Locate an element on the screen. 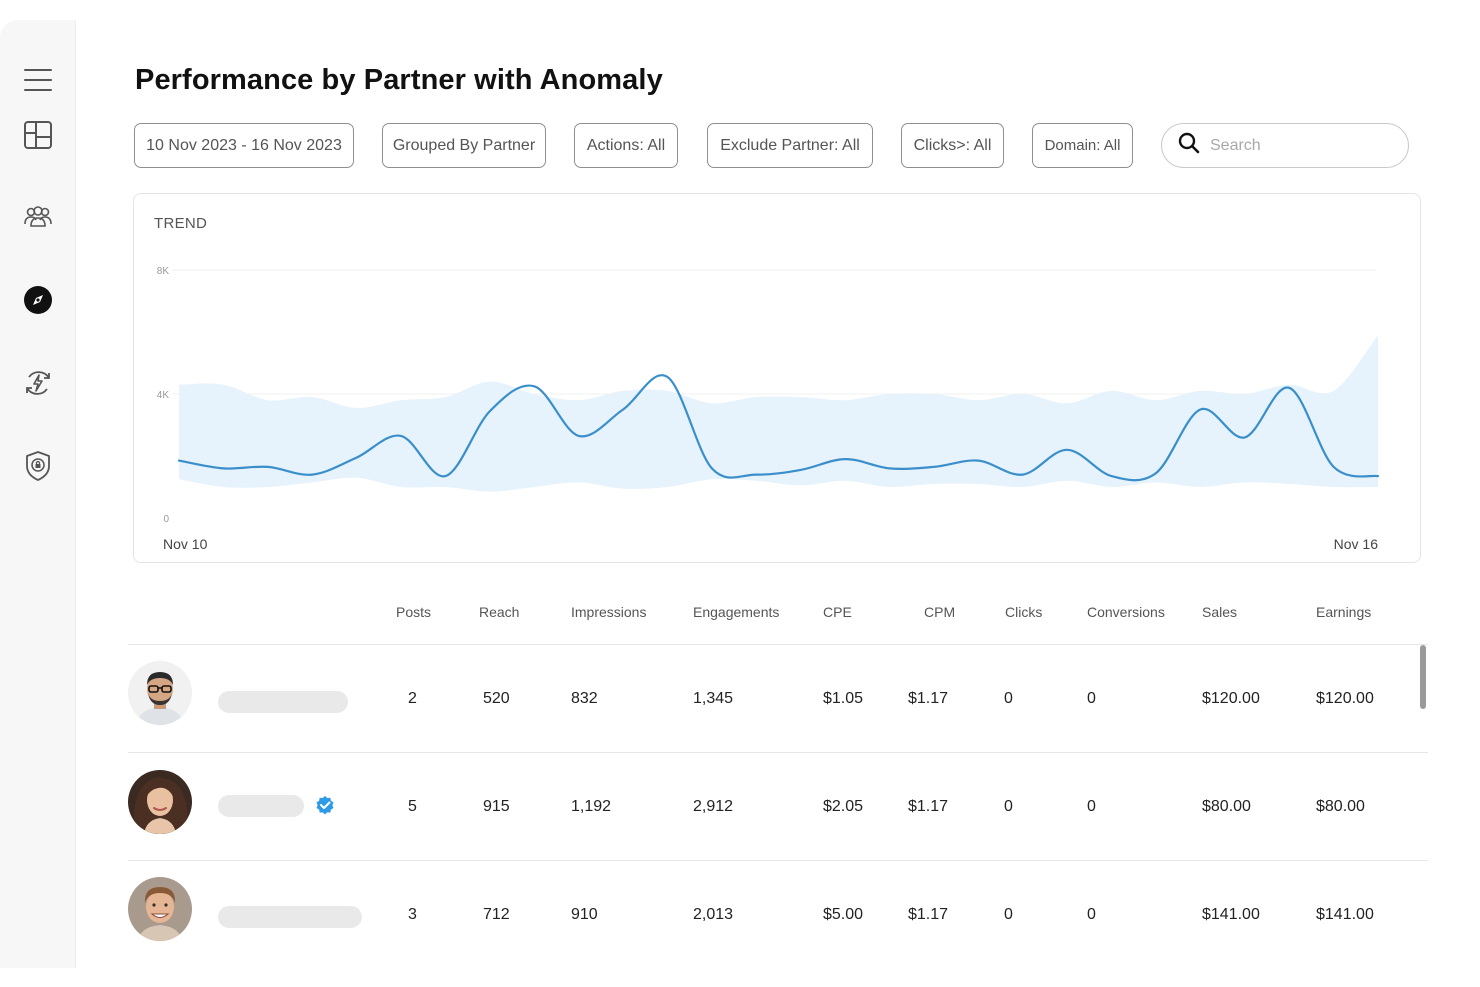  table-scrollbar is located at coordinates (1423, 677).